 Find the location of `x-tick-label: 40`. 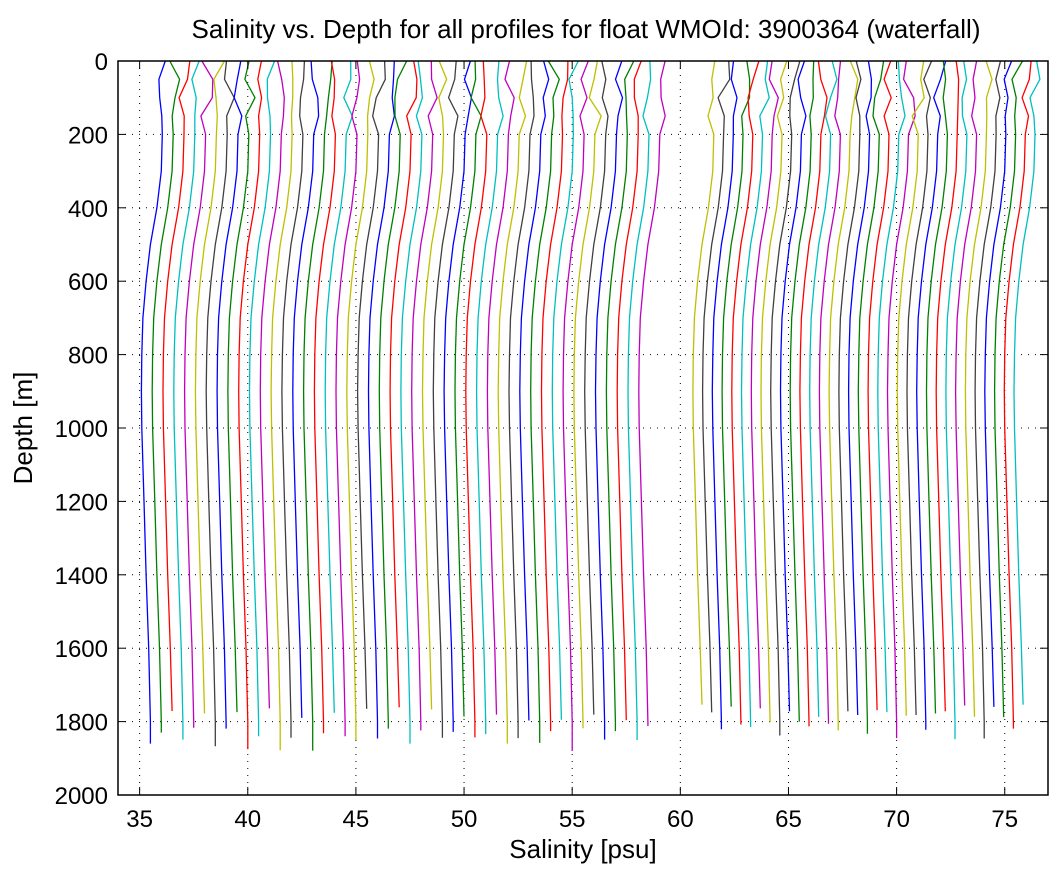

x-tick-label: 40 is located at coordinates (247, 819).